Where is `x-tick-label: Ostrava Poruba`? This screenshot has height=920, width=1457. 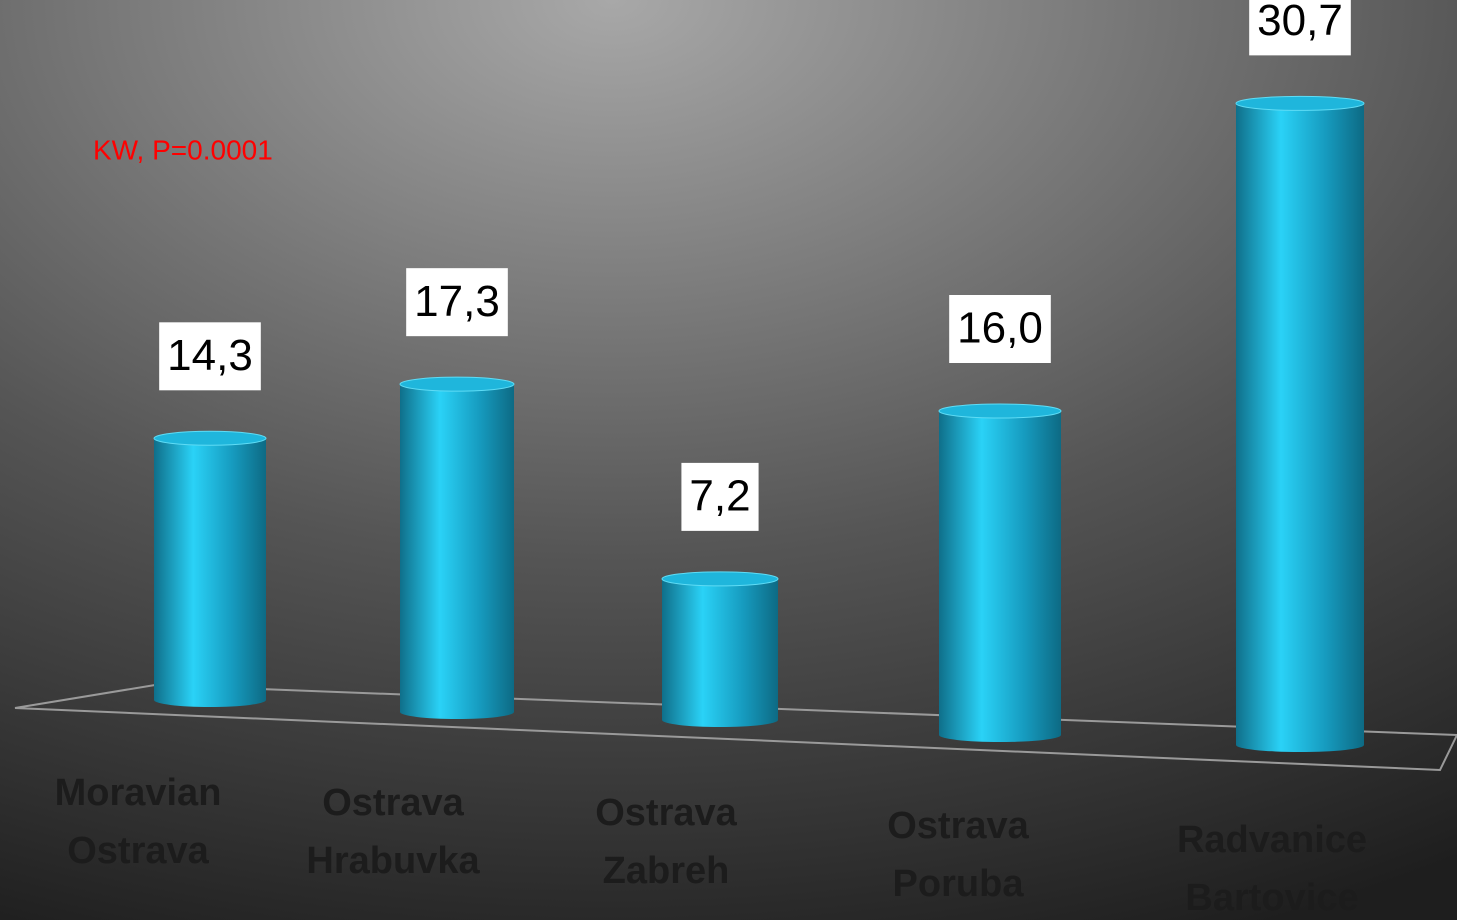 x-tick-label: Ostrava Poruba is located at coordinates (958, 855).